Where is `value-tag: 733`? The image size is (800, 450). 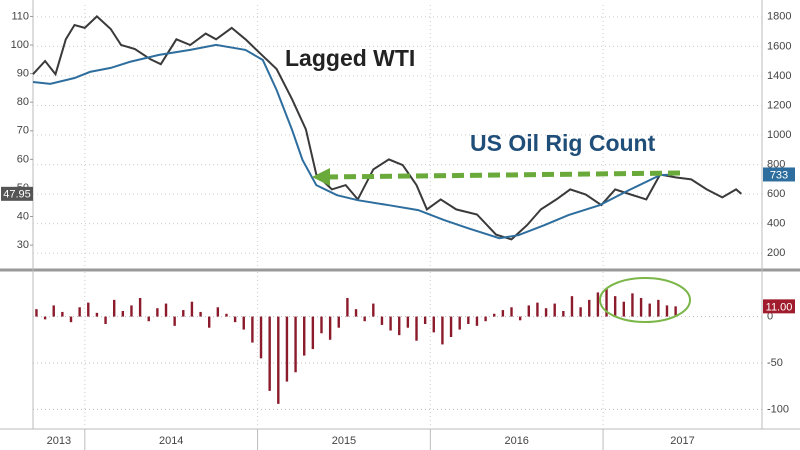
value-tag: 733 is located at coordinates (779, 175).